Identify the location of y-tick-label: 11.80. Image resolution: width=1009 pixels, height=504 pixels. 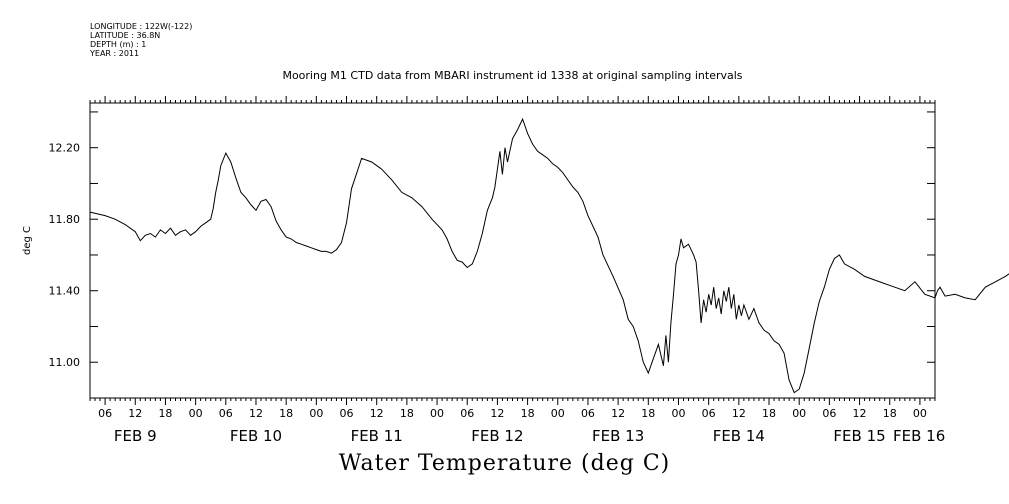
(65, 219).